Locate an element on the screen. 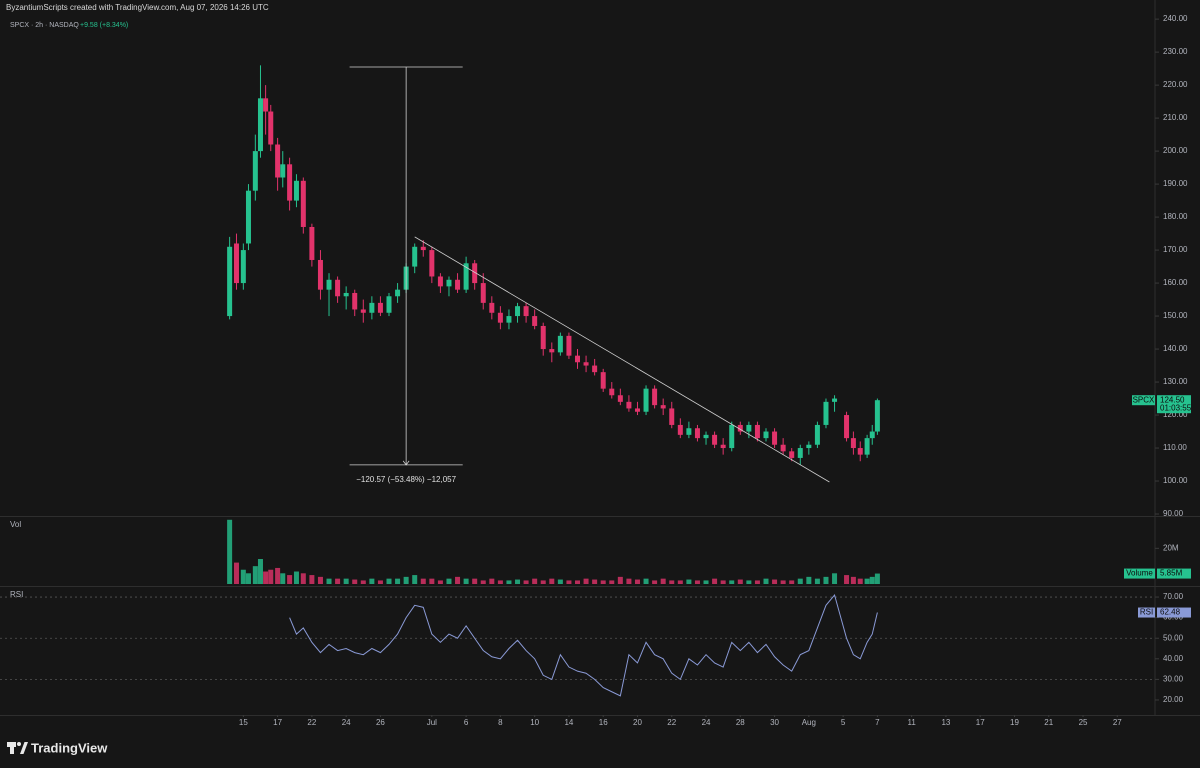  x-tick-label: 30 is located at coordinates (774, 722).